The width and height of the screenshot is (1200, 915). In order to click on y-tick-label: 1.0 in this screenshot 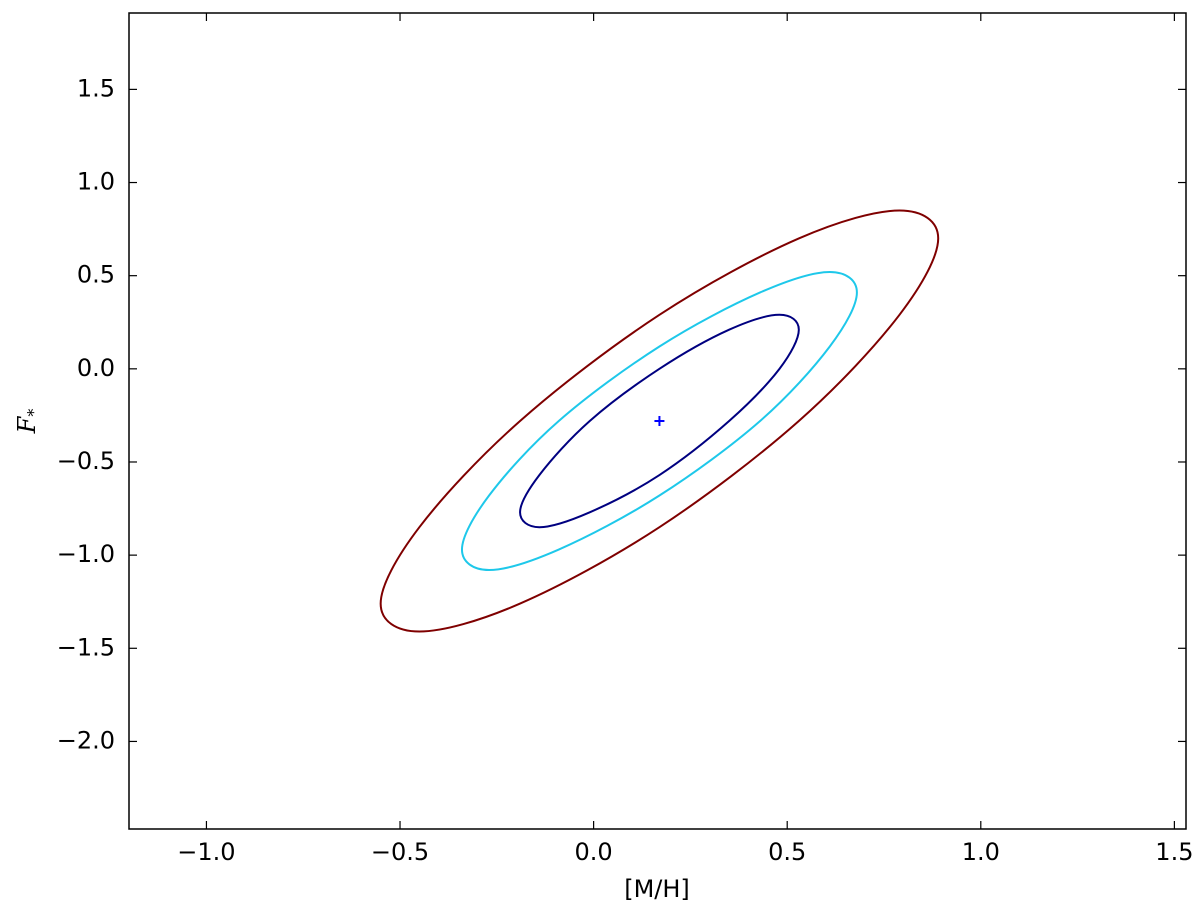, I will do `click(96, 182)`.